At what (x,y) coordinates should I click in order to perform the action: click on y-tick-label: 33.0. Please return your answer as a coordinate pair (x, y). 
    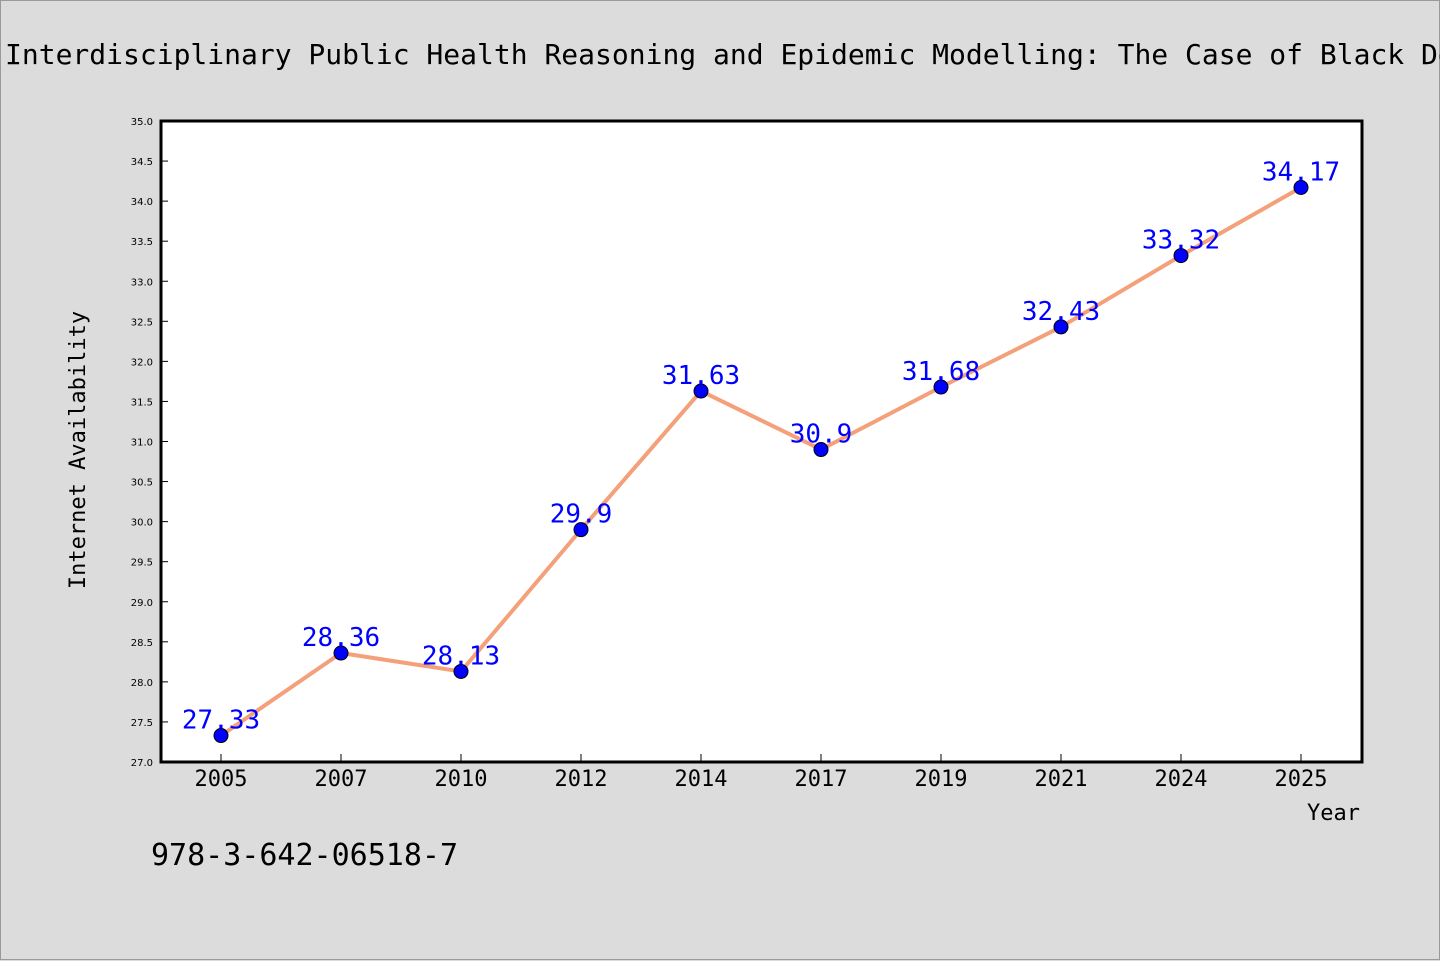
    Looking at the image, I should click on (142, 282).